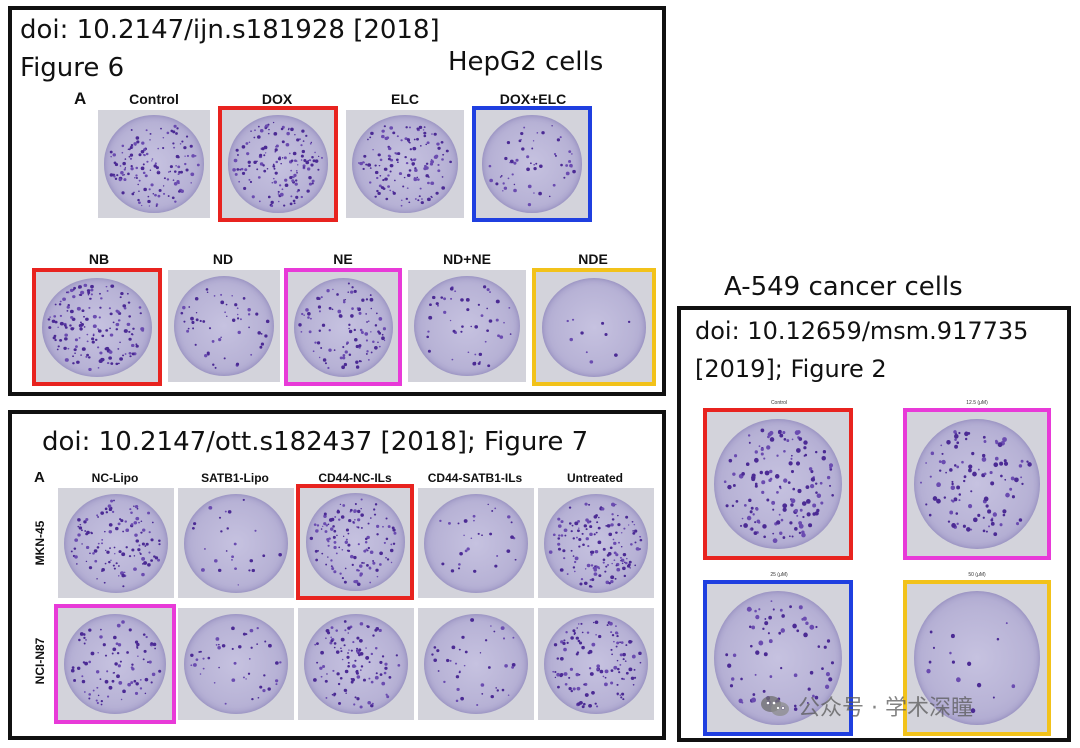  Describe the element at coordinates (779, 575) in the screenshot. I see `well-label-25: 25 (μM)` at that location.